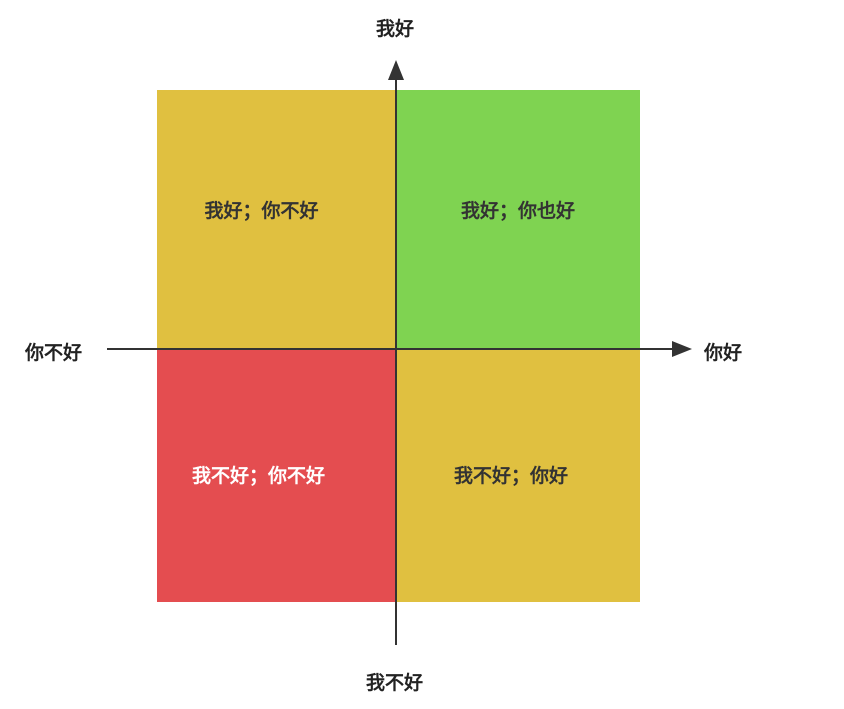  I want to click on axis-label-left: 你不好, so click(54, 353).